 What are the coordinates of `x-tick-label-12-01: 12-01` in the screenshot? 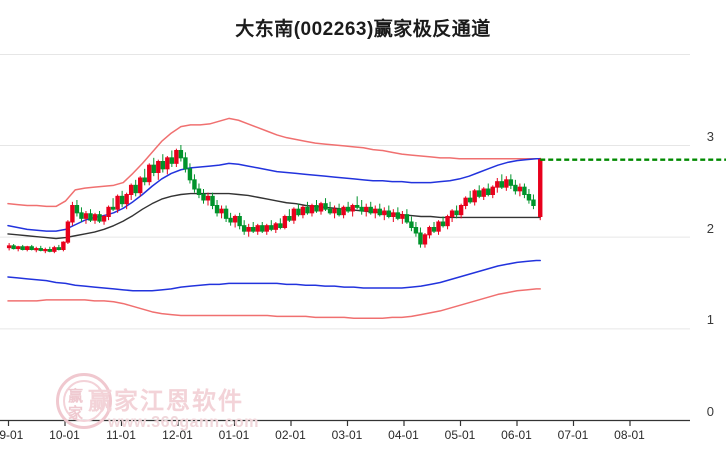 It's located at (177, 435).